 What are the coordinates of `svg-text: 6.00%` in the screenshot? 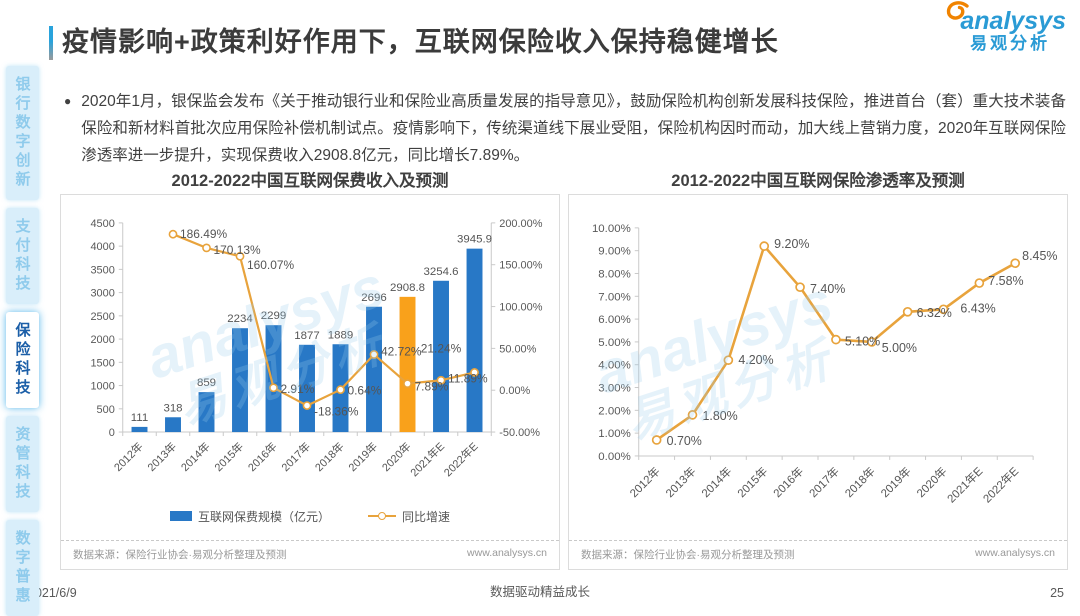 It's located at (614, 320).